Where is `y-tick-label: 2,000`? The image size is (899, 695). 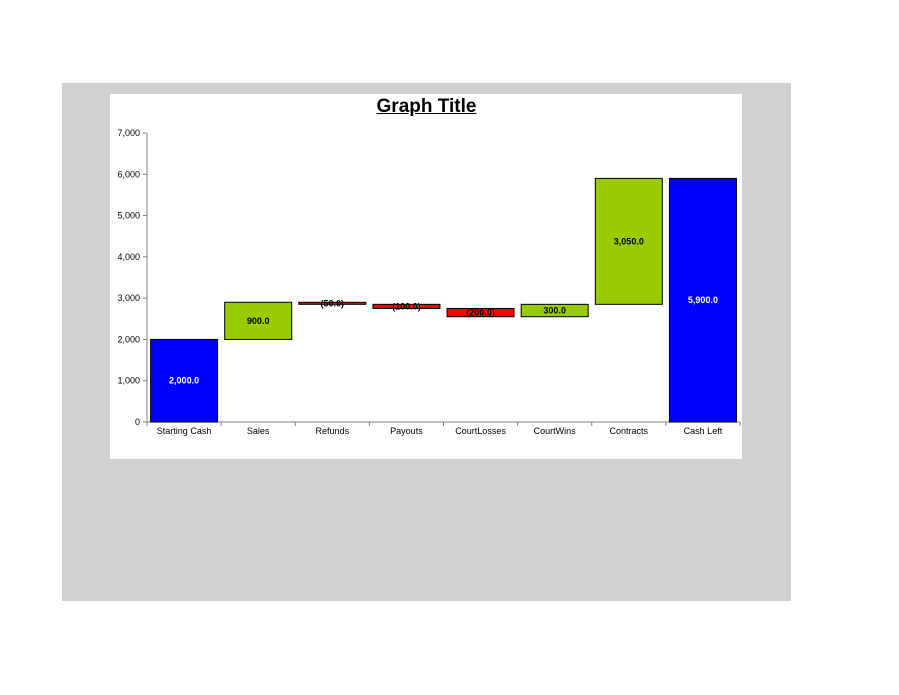
y-tick-label: 2,000 is located at coordinates (128, 339).